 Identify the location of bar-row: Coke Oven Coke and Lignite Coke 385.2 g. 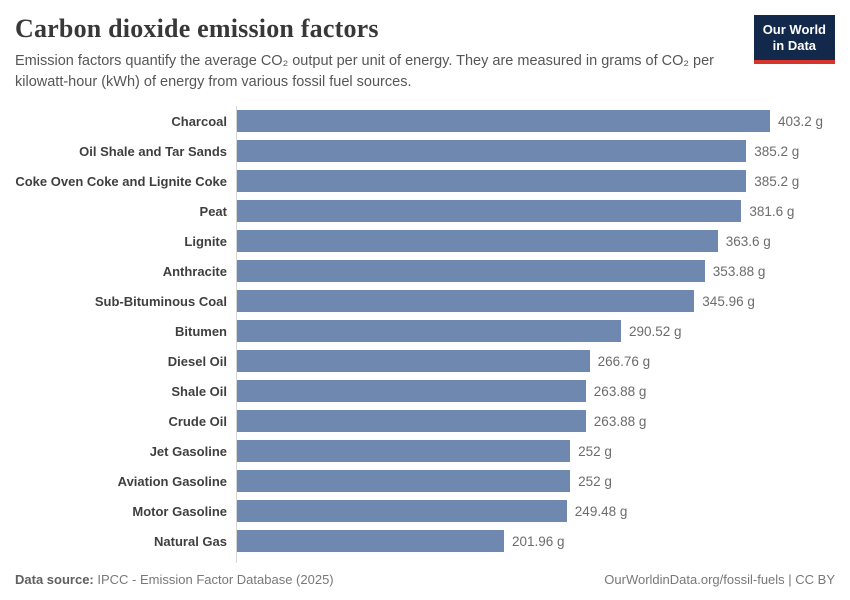
(425, 181).